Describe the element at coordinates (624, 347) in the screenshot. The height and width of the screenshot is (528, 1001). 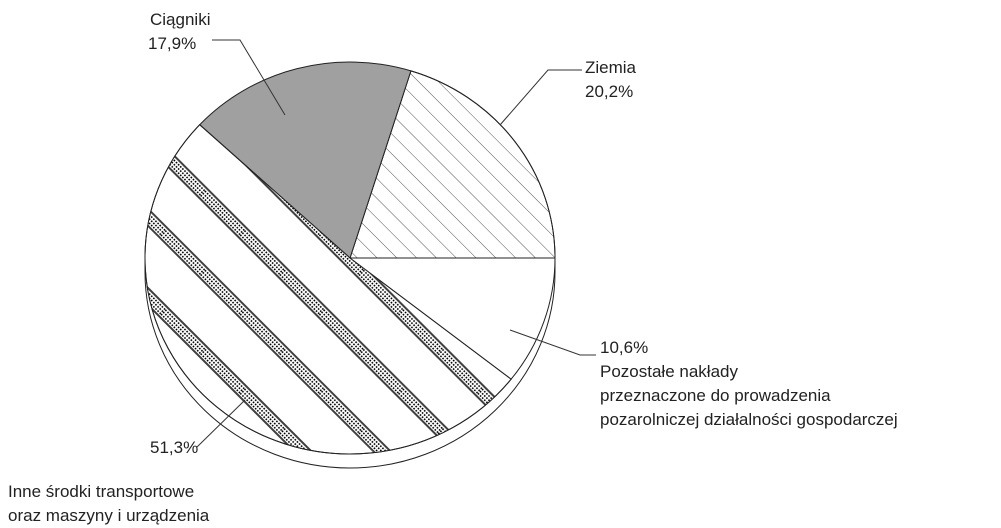
I see `value-label: 10,6%` at that location.